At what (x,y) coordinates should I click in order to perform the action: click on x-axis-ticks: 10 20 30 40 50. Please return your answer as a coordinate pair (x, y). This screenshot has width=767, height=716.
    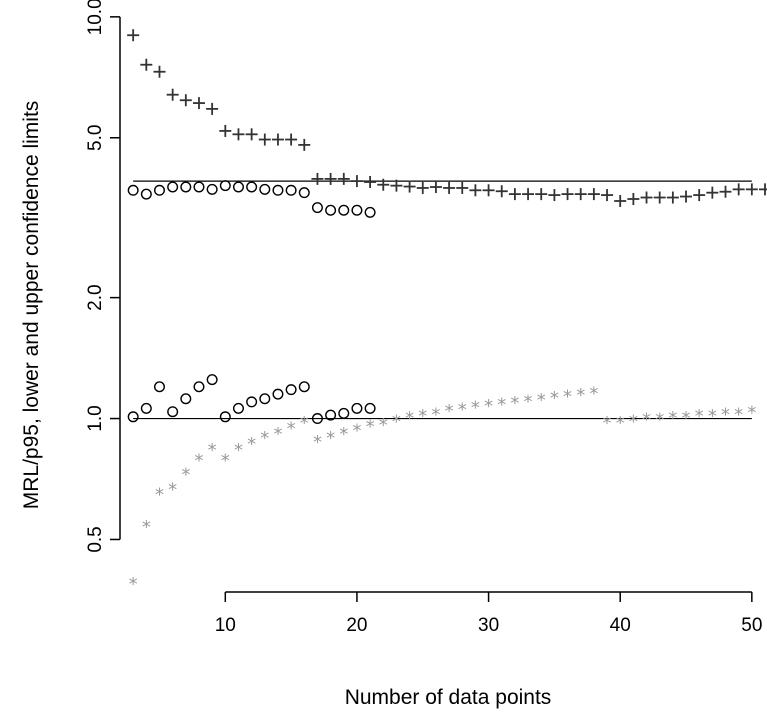
    Looking at the image, I should click on (488, 614).